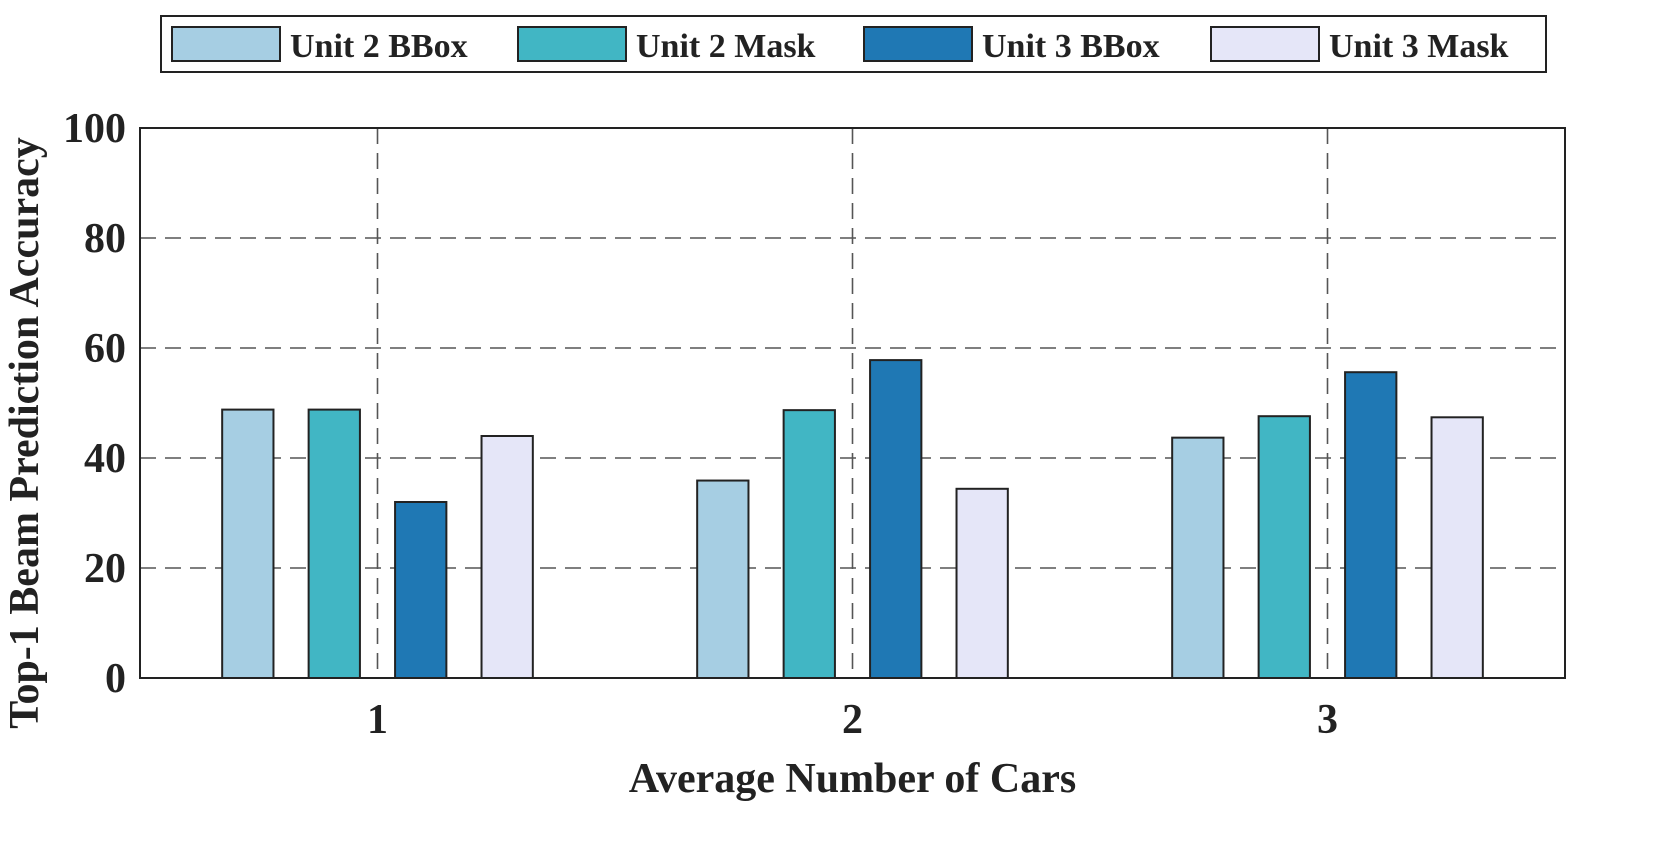 The image size is (1661, 850). I want to click on y-tick-label: 100, so click(94, 129).